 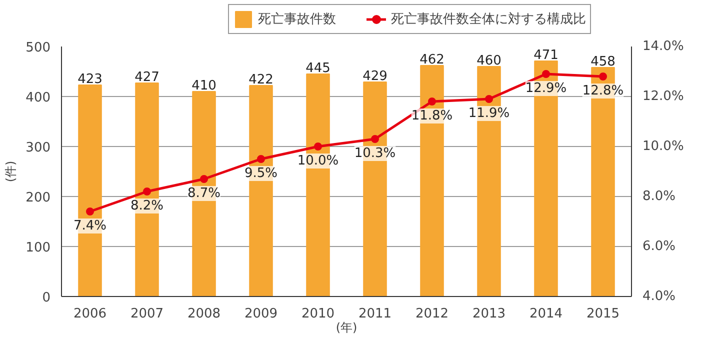 I want to click on y2-tick-label: 10.0%, so click(x=663, y=146).